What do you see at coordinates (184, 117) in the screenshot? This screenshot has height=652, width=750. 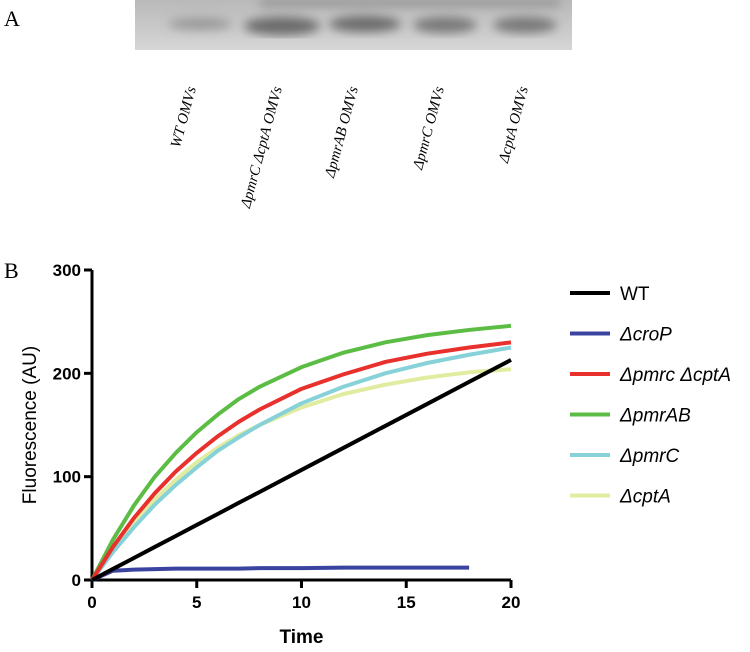 I see `lane-label: WT OMVs` at bounding box center [184, 117].